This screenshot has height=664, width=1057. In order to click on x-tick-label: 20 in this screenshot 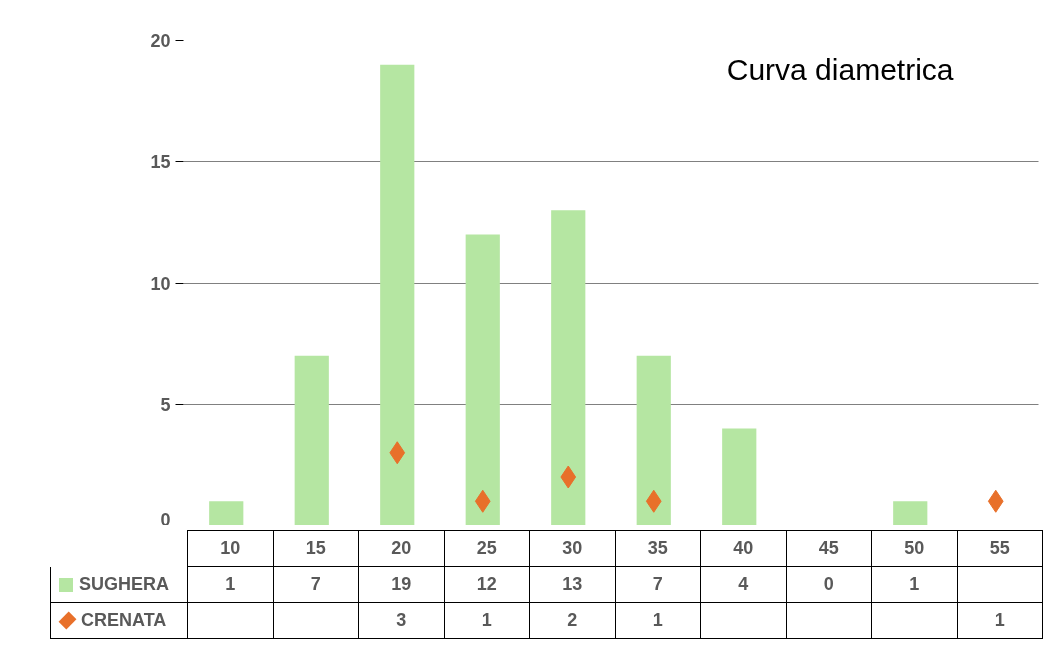, I will do `click(402, 549)`.